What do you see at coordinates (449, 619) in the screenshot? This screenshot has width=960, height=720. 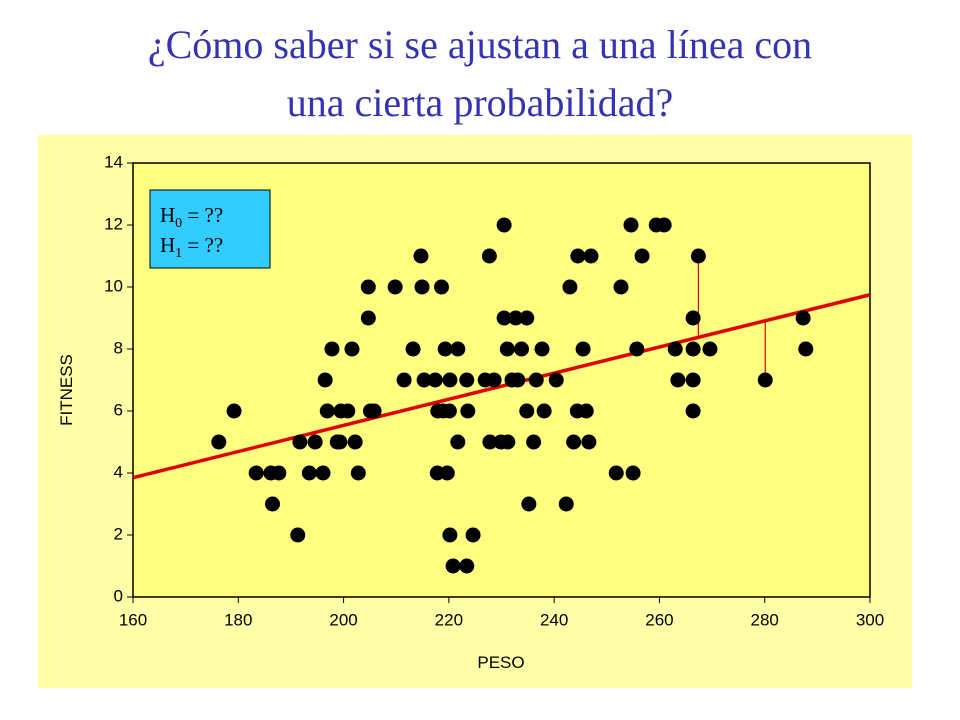 I see `x-tick-label: 220` at bounding box center [449, 619].